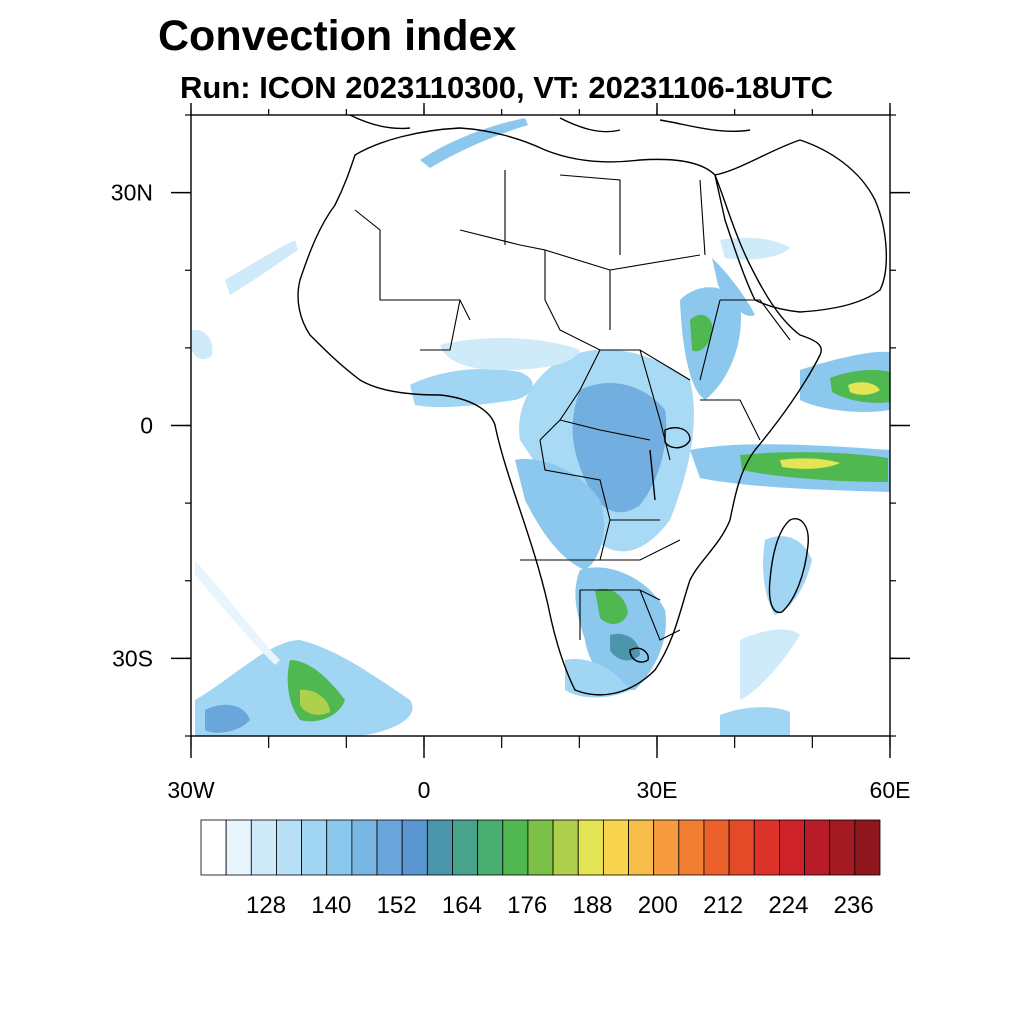 This screenshot has width=1024, height=1024. What do you see at coordinates (801, 226) in the screenshot?
I see `arabia-outline` at bounding box center [801, 226].